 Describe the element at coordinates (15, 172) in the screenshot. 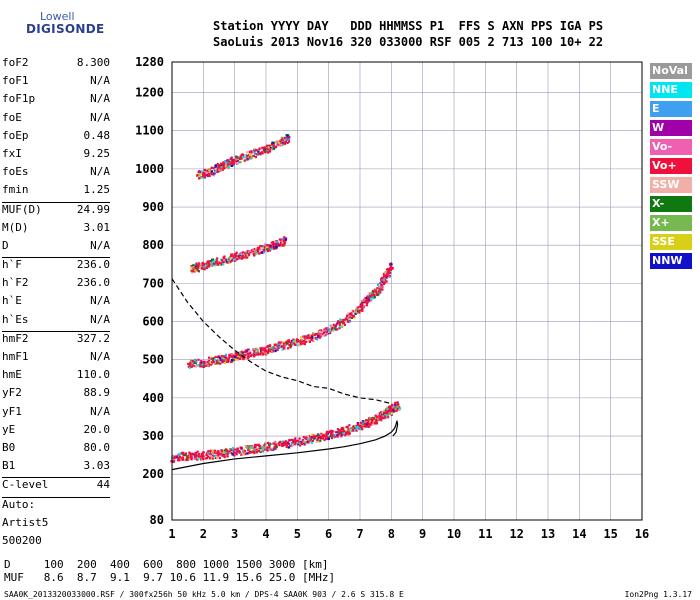

I see `param-name: foEs` at that location.